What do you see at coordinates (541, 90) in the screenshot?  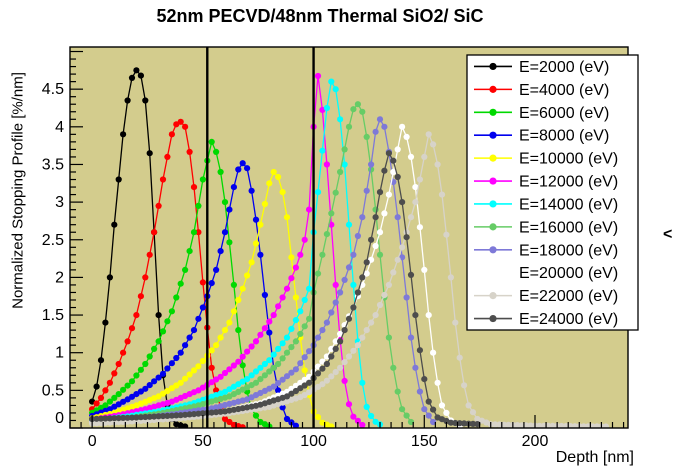 I see `legend-entry-4000: E=4000 (eV)` at bounding box center [541, 90].